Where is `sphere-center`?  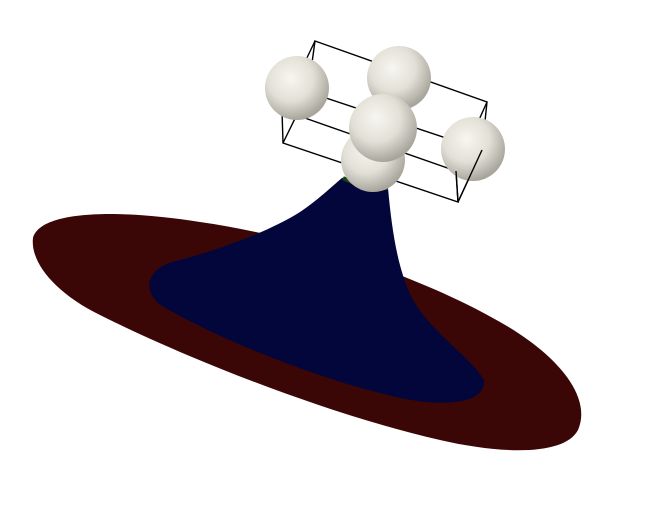 sphere-center is located at coordinates (383, 128).